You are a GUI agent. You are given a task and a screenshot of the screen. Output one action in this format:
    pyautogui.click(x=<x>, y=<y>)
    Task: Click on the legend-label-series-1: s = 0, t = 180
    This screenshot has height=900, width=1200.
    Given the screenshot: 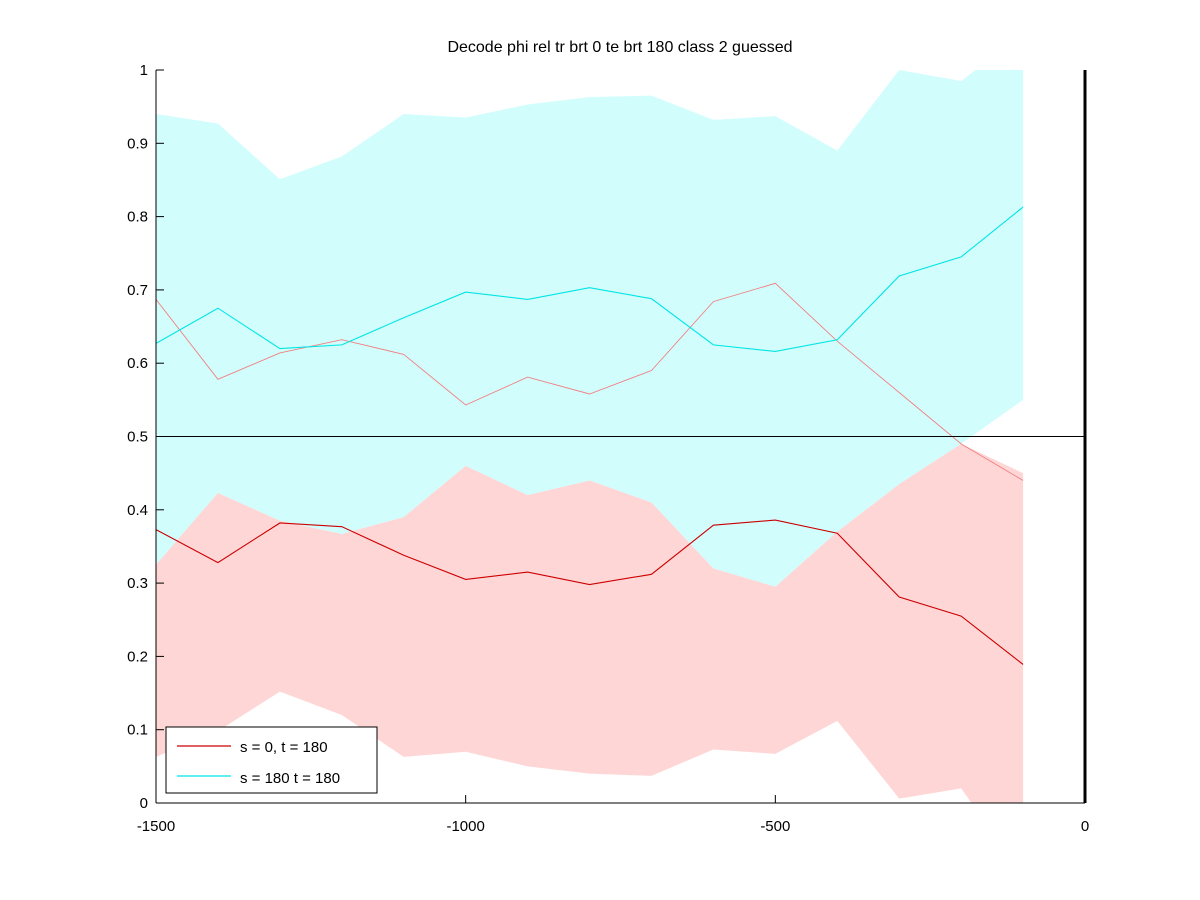 What is the action you would take?
    pyautogui.click(x=284, y=747)
    